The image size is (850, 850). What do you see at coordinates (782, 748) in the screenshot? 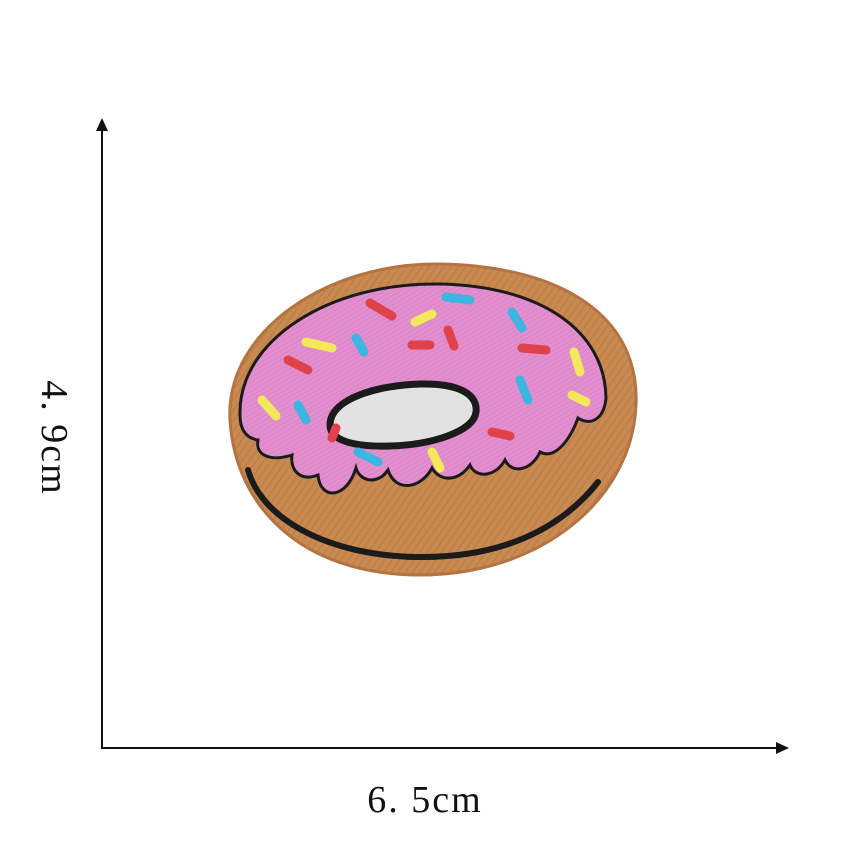
I see `arrow-right-icon` at bounding box center [782, 748].